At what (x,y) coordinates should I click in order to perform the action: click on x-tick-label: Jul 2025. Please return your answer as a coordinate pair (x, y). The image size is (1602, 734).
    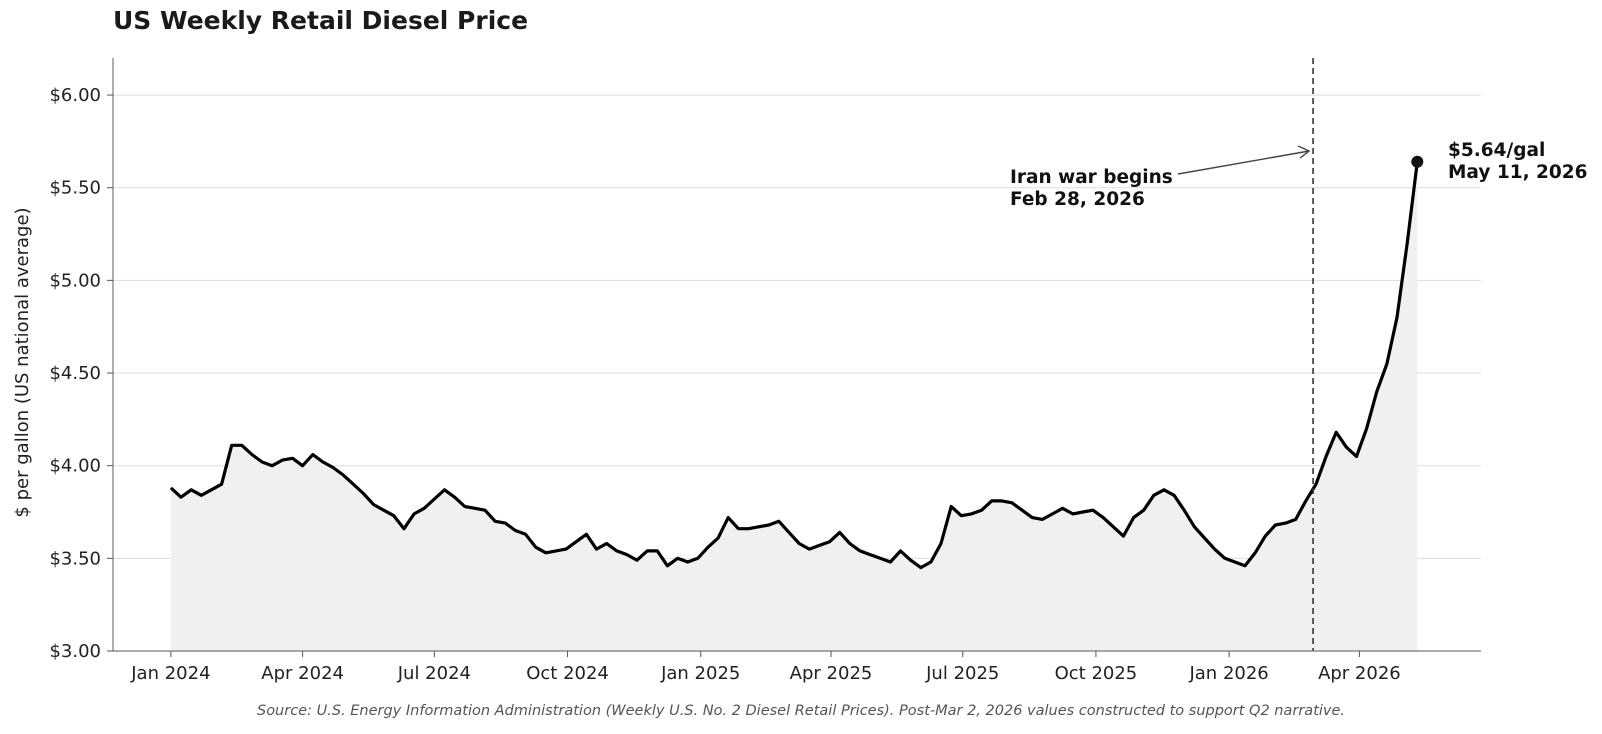
    Looking at the image, I should click on (962, 673).